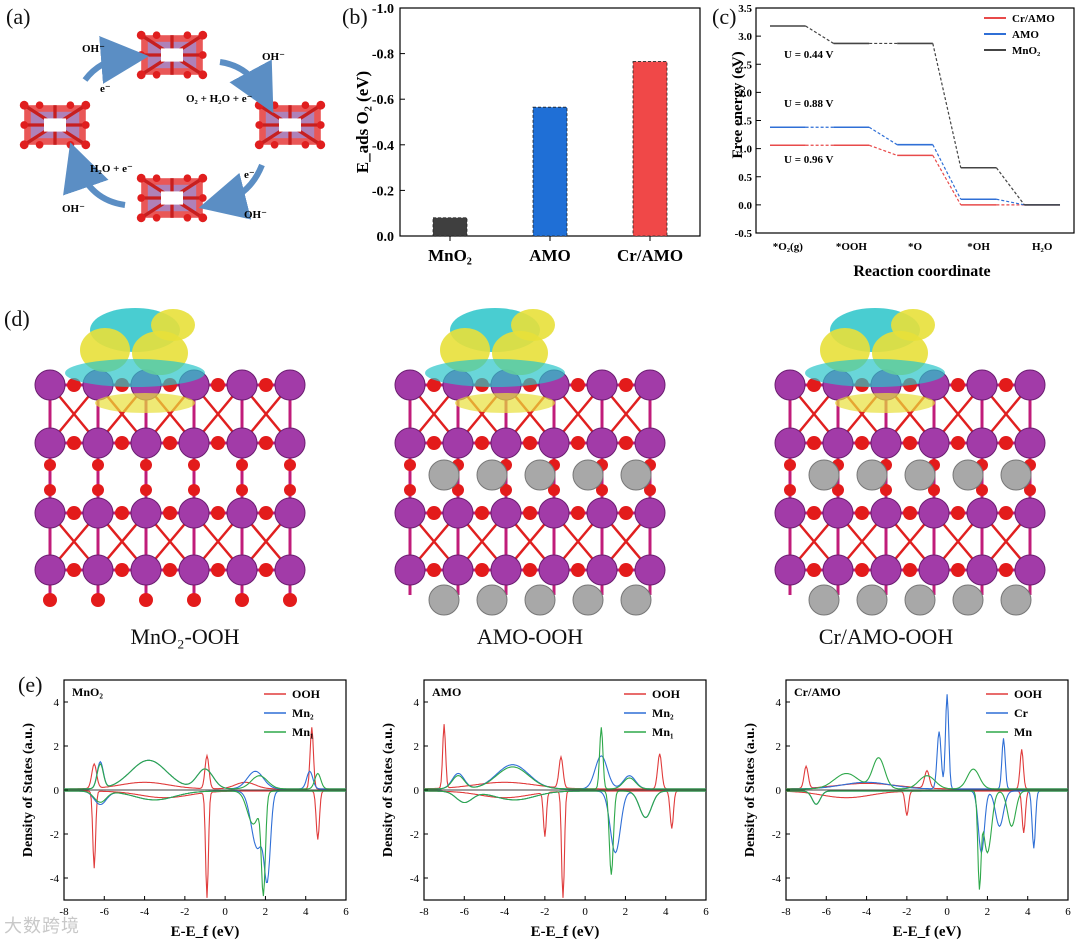 This screenshot has height=944, width=1080. Describe the element at coordinates (362, 122) in the screenshot. I see `ylabel-b: E_ads O₂ (eV)` at that location.